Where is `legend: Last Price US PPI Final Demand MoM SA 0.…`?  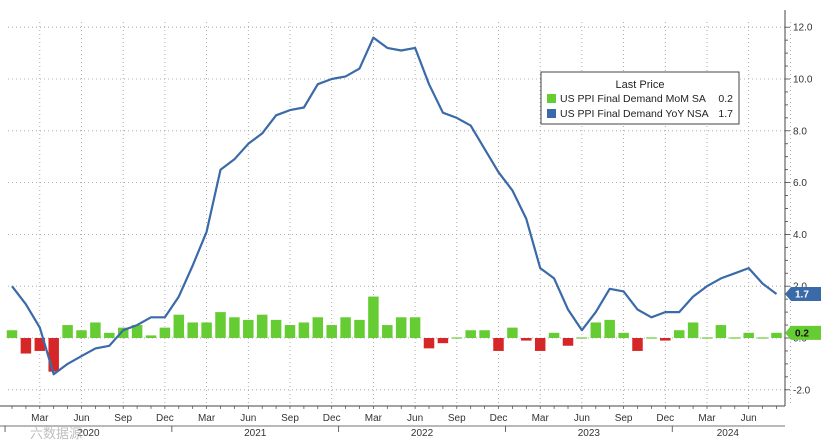
legend: Last Price US PPI Final Demand MoM SA 0.… is located at coordinates (640, 98).